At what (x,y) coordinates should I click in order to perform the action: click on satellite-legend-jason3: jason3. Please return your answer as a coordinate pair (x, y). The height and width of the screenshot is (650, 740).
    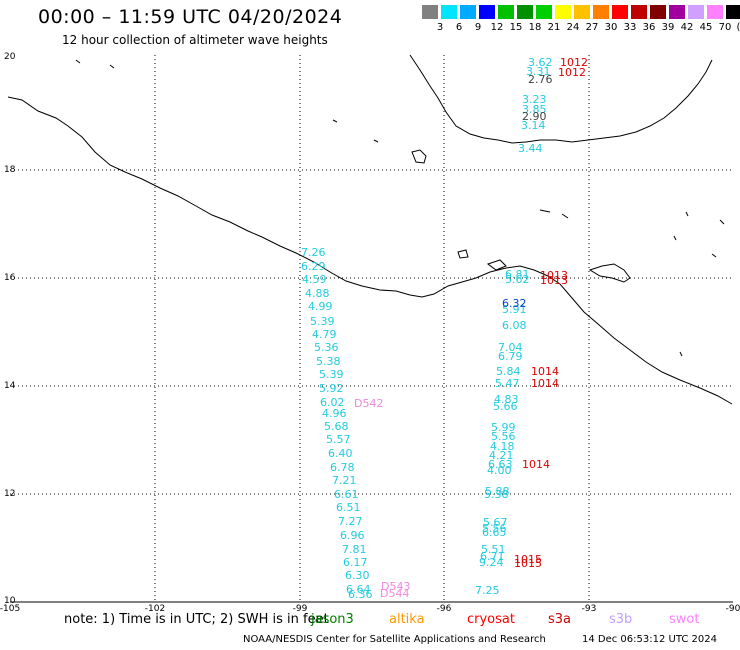
    Looking at the image, I should click on (332, 619).